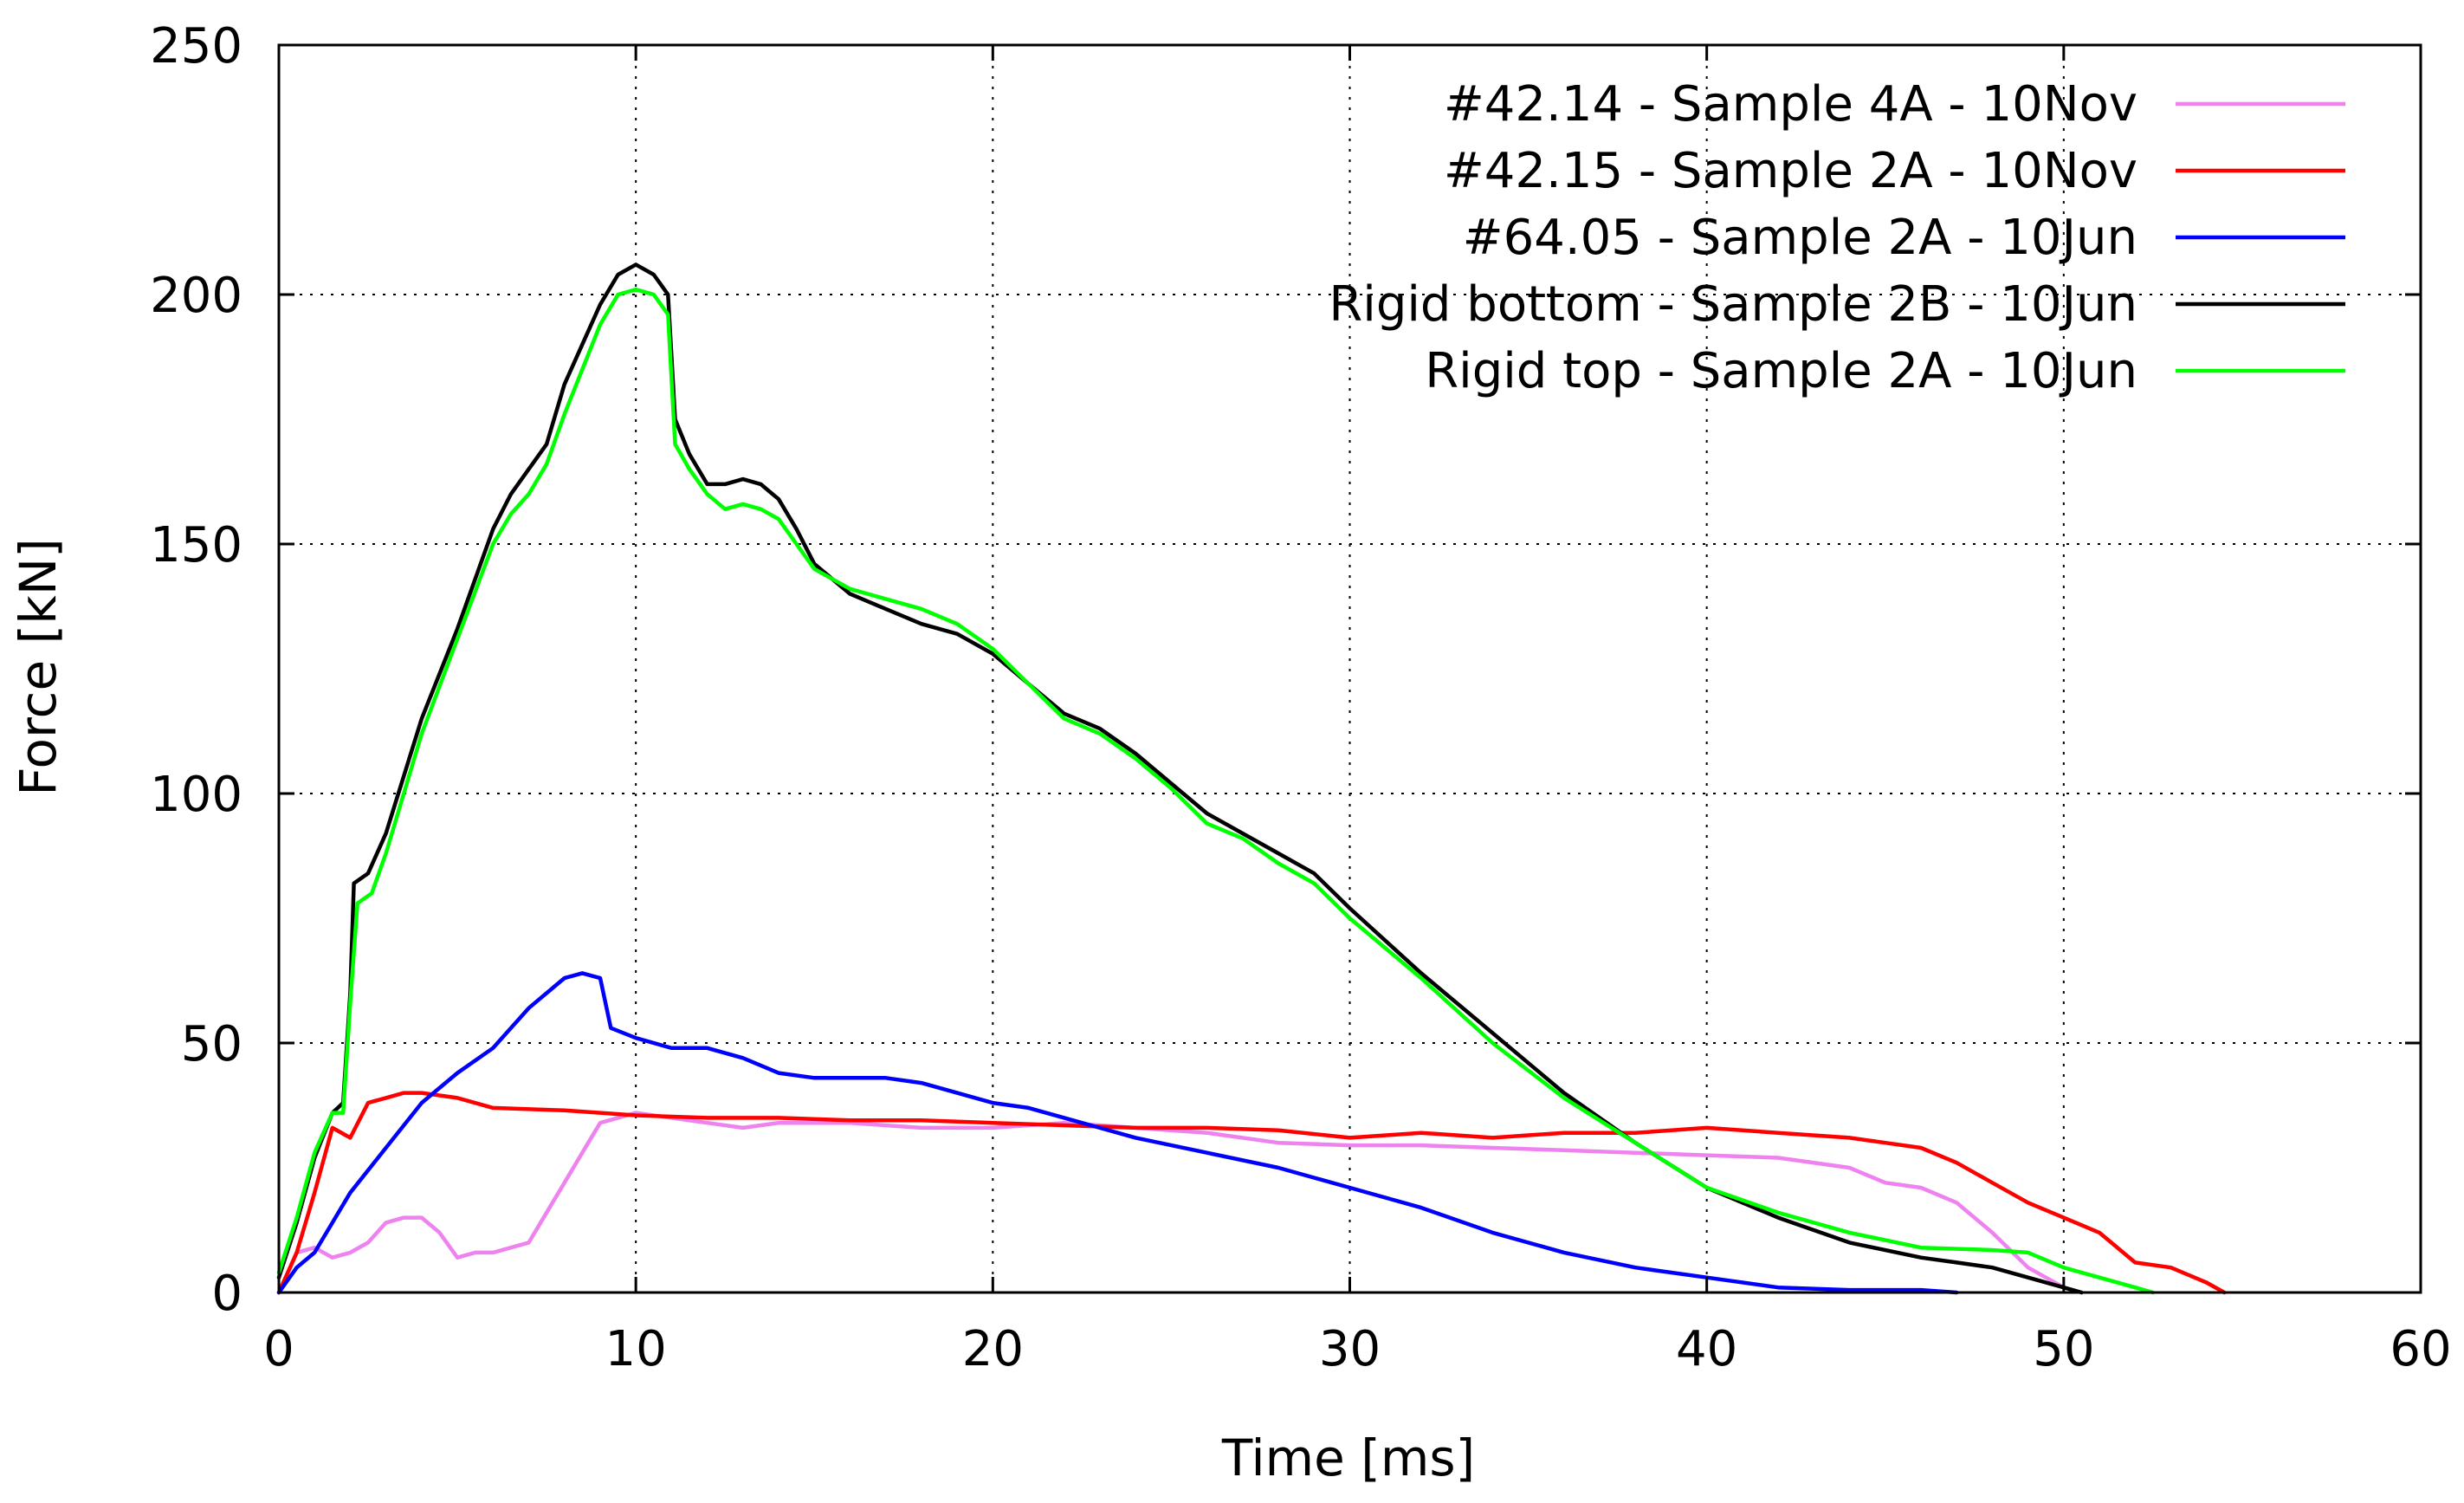 This screenshot has width=2464, height=1503. What do you see at coordinates (196, 795) in the screenshot?
I see `y-tick-label: 100` at bounding box center [196, 795].